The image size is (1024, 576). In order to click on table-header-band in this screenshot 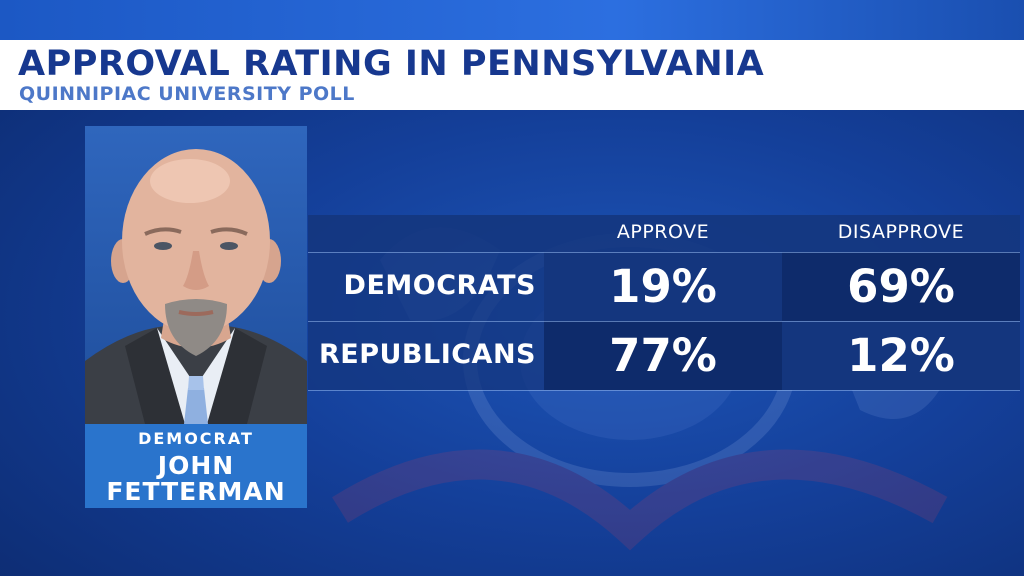, I will do `click(664, 233)`.